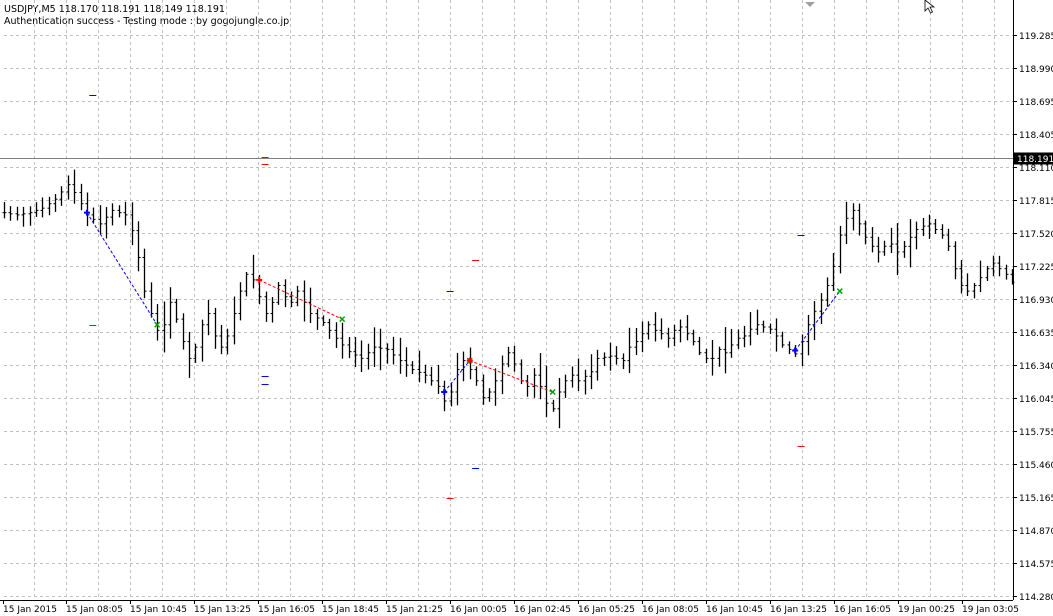 Image resolution: width=1053 pixels, height=616 pixels. Describe the element at coordinates (86, 212) in the screenshot. I see `trade-open-marker-buy` at that location.